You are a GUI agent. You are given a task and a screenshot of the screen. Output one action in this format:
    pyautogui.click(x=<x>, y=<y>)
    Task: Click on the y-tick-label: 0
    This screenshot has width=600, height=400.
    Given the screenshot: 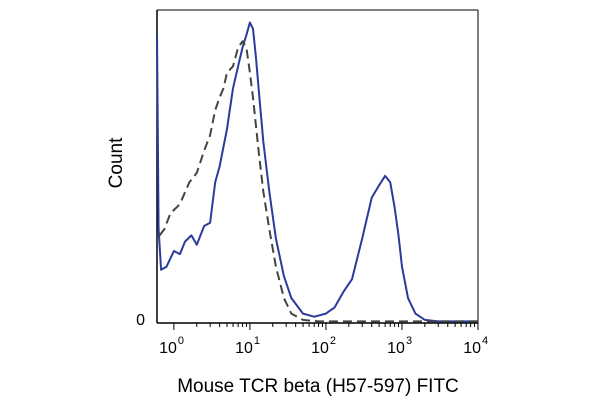 What is the action you would take?
    pyautogui.click(x=140, y=320)
    